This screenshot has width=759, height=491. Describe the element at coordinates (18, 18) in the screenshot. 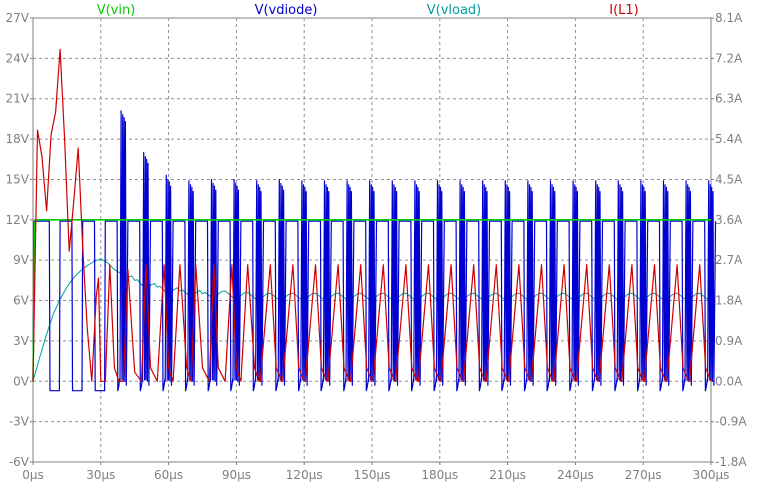

I see `left-tick-label: 27V` at that location.